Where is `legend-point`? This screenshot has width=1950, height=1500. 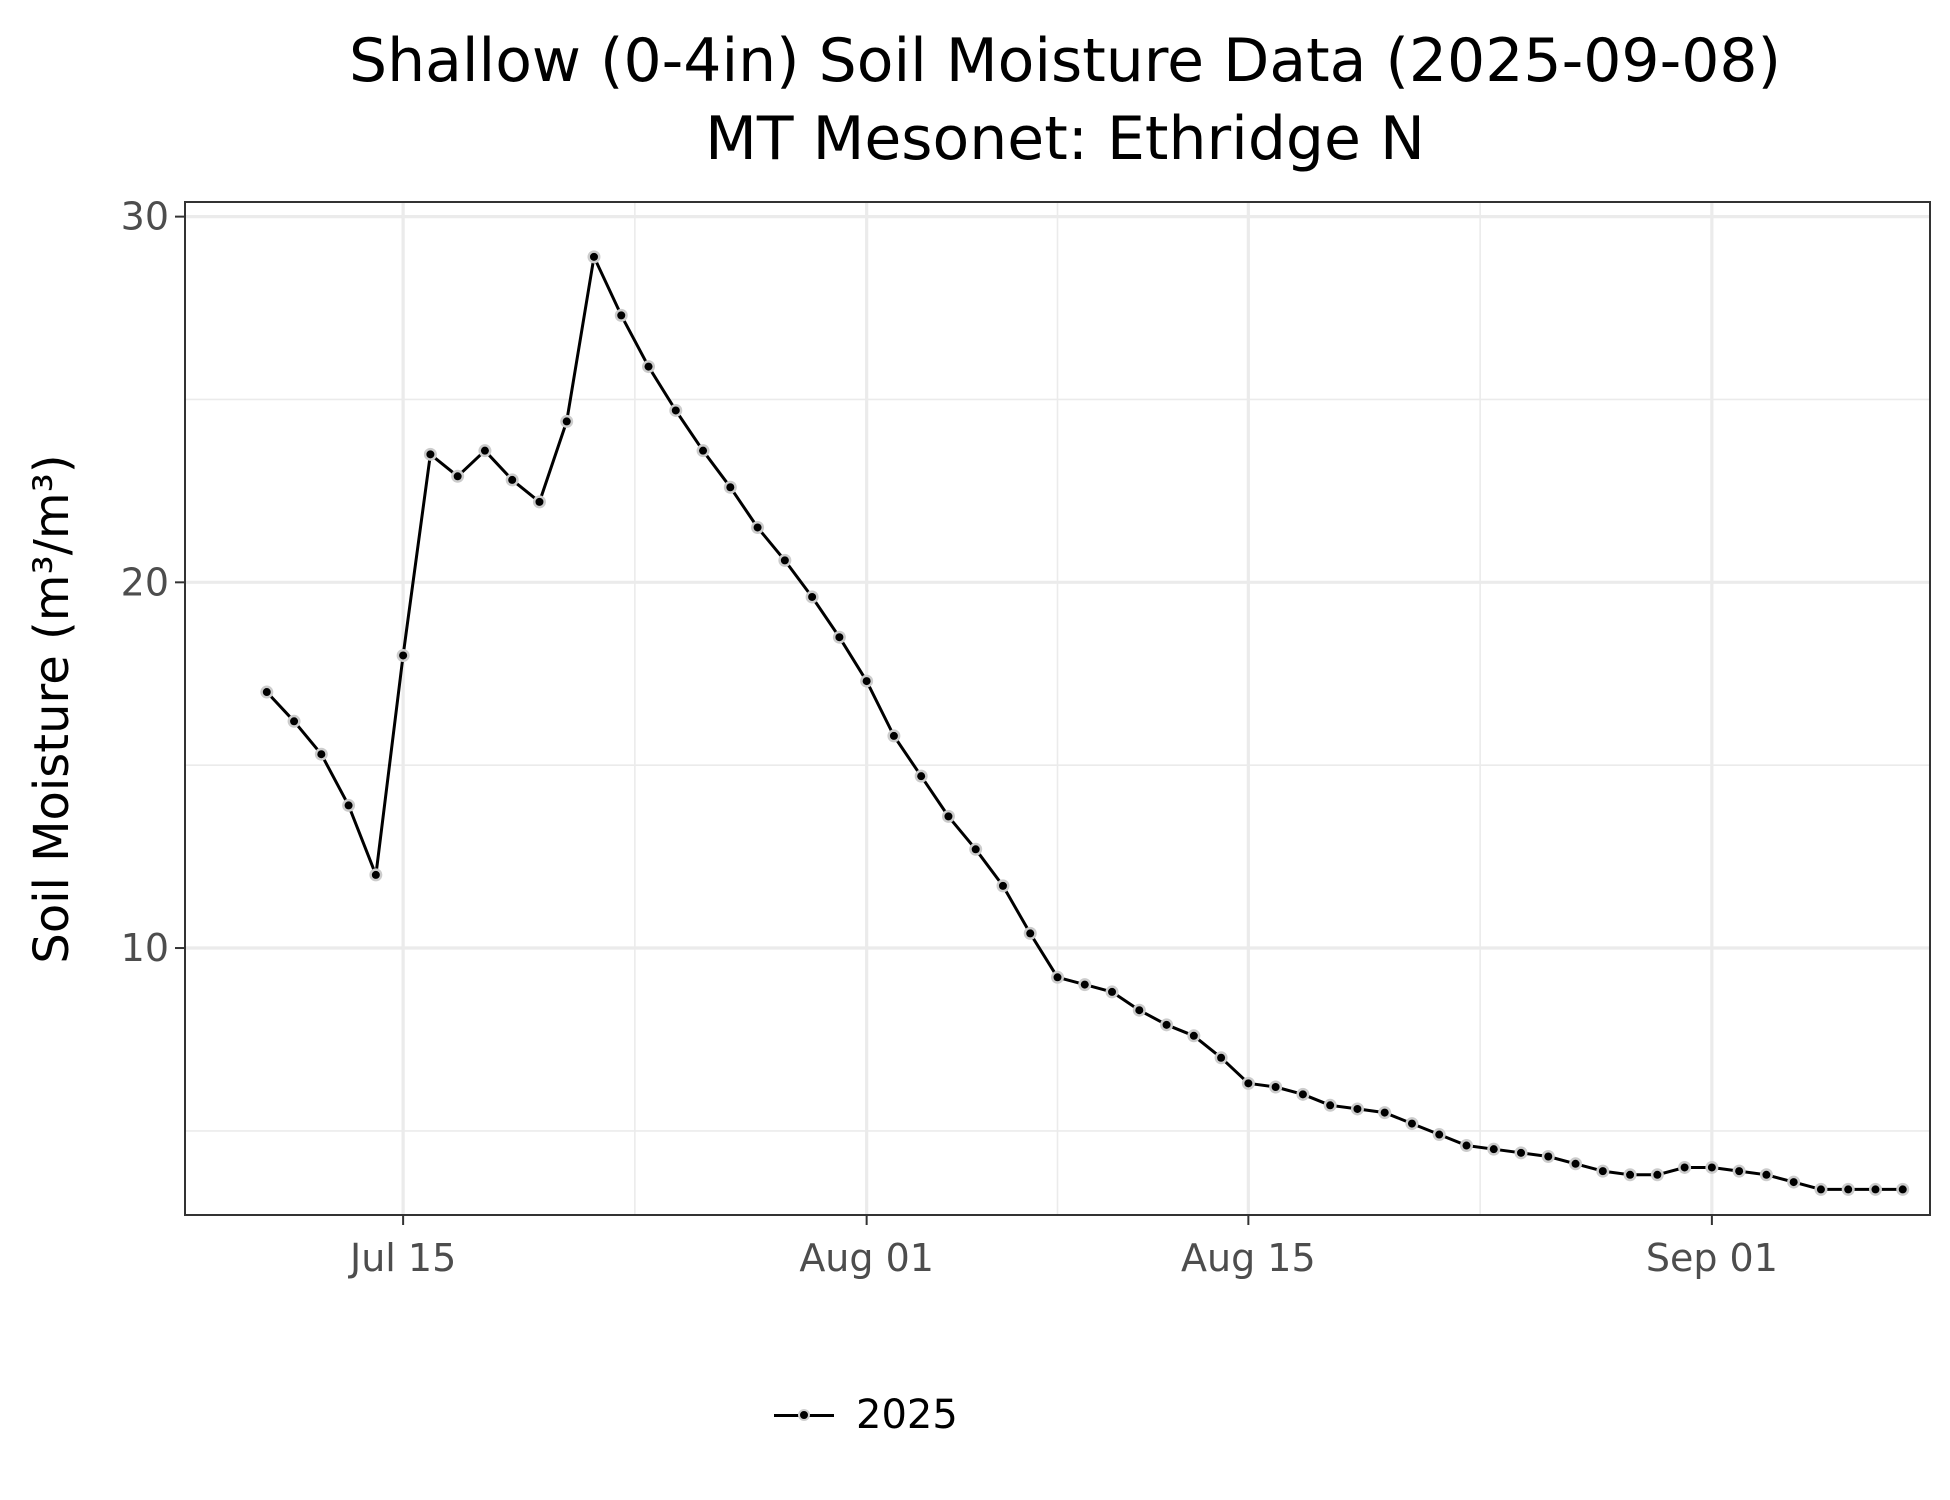 legend-point is located at coordinates (804, 1415).